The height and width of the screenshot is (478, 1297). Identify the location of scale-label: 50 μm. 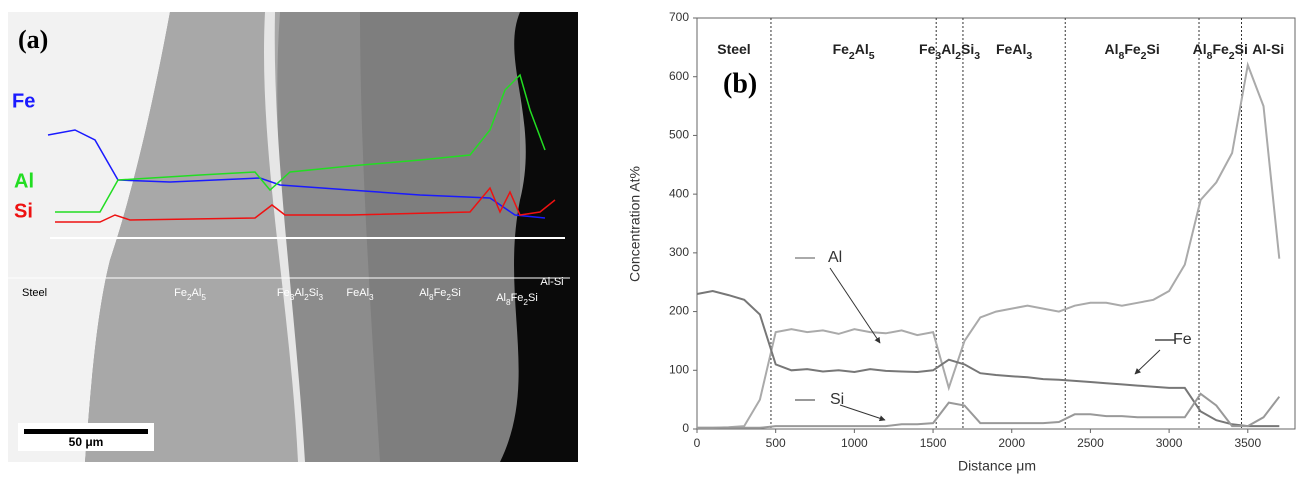
(86, 442).